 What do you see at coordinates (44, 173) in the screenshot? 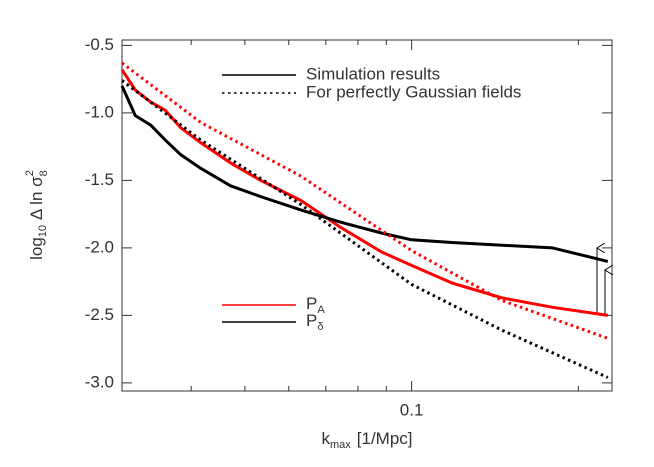
I see `y-label-sub: 8` at bounding box center [44, 173].